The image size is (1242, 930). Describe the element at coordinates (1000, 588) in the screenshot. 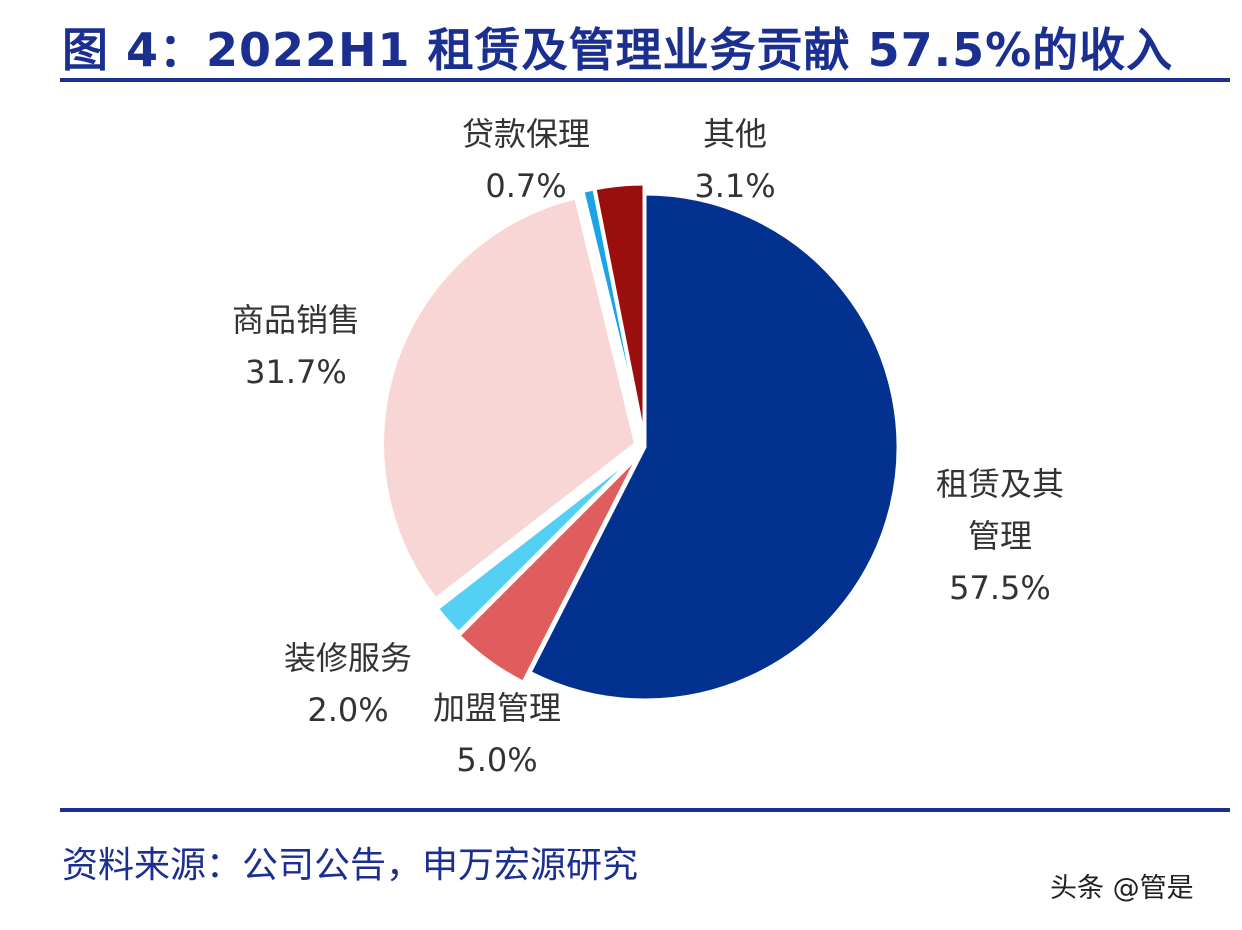

I see `label-rental-management-value: 57.5%` at that location.